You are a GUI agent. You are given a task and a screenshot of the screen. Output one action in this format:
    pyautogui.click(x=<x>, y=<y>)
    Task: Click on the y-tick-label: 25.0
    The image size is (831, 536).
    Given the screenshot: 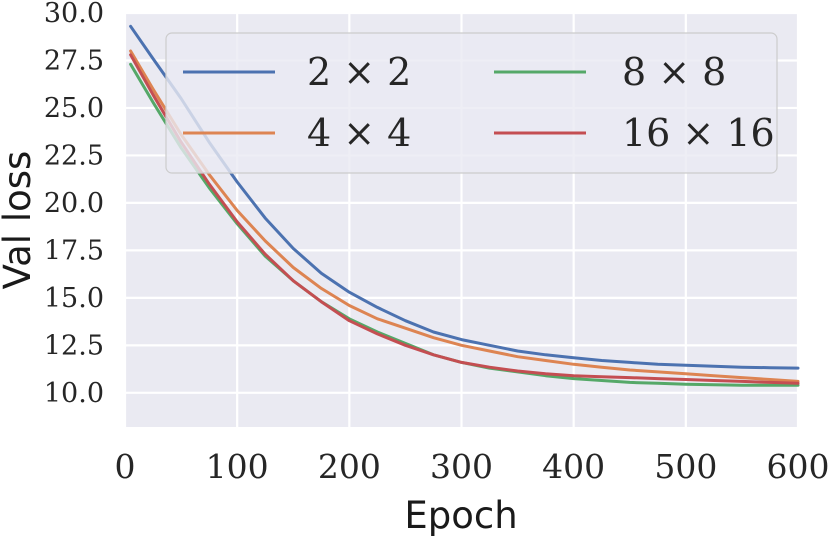 What is the action you would take?
    pyautogui.click(x=74, y=108)
    